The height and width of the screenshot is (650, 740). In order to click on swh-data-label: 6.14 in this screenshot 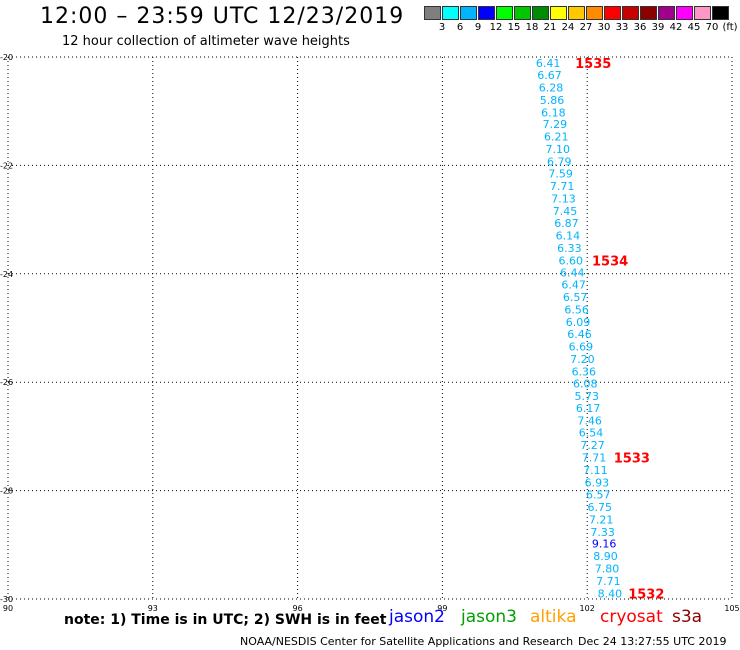, I will do `click(568, 235)`.